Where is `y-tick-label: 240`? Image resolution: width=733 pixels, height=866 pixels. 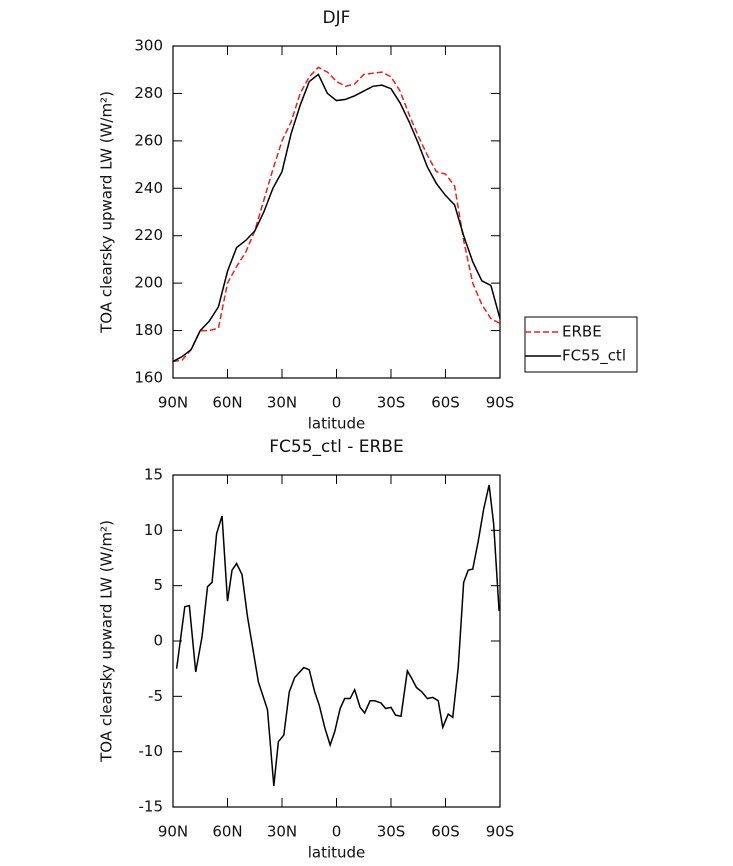
y-tick-label: 240 is located at coordinates (148, 188).